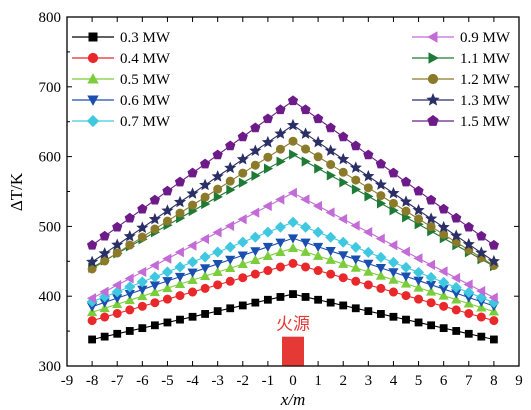 Image resolution: width=531 pixels, height=410 pixels. What do you see at coordinates (293, 381) in the screenshot?
I see `x-tick-label: 0` at bounding box center [293, 381].